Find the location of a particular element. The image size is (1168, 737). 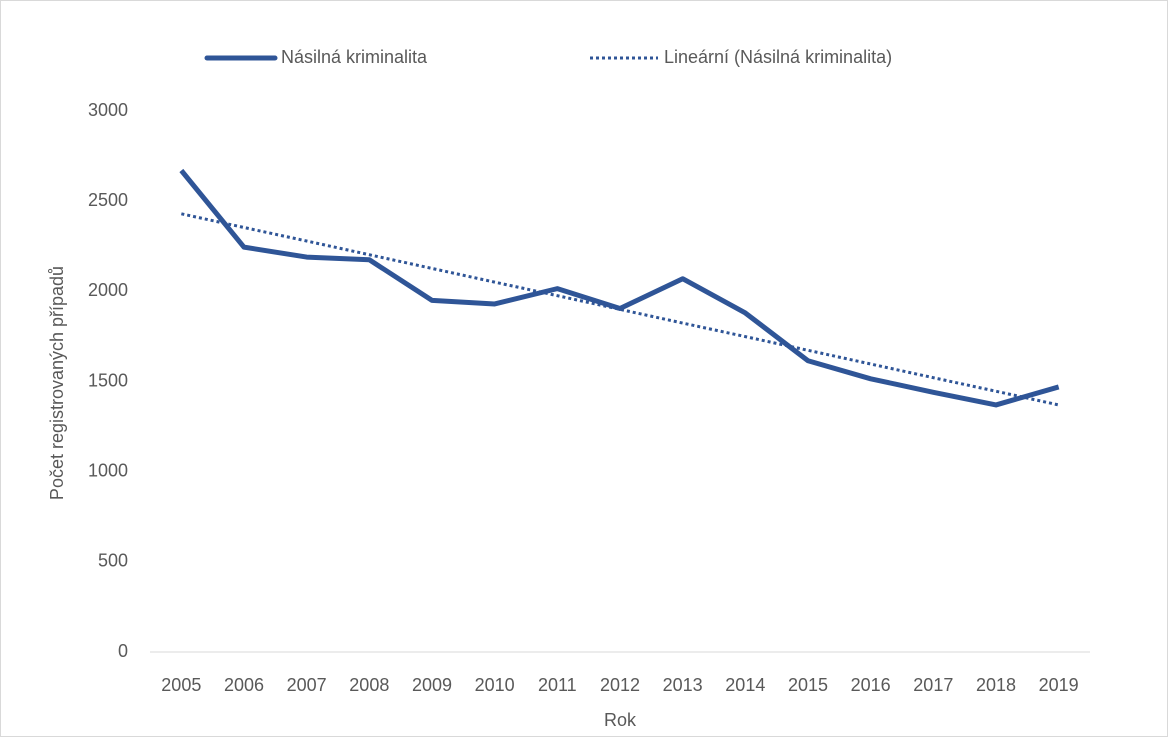

x-tick-label: 2007 is located at coordinates (307, 685).